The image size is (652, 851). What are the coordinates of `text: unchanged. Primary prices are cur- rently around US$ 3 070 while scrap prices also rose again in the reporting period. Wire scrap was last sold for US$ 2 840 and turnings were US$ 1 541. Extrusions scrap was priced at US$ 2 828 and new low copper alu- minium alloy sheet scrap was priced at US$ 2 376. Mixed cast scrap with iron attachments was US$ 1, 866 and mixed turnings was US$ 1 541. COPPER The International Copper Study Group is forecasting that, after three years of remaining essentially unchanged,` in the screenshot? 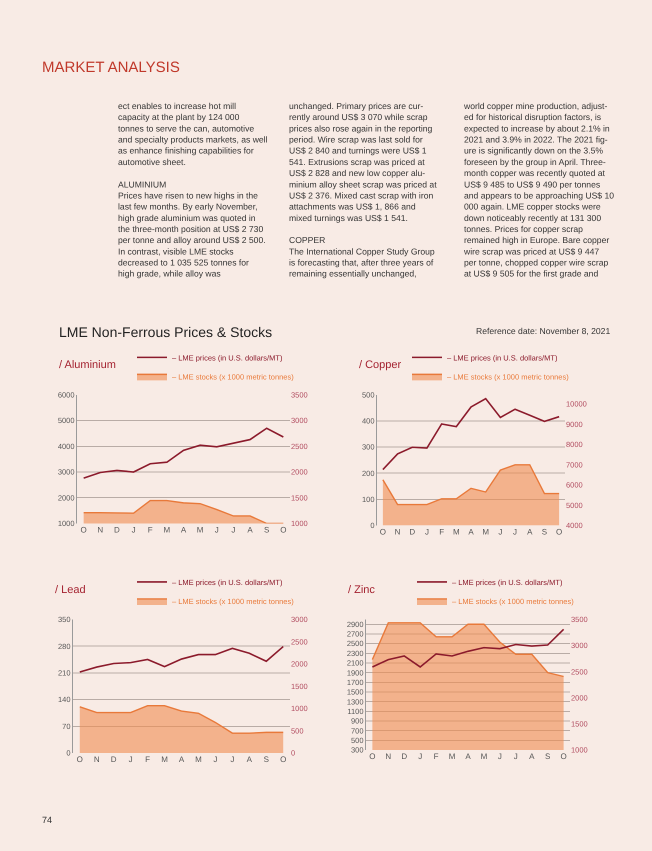 It's located at (363, 190).